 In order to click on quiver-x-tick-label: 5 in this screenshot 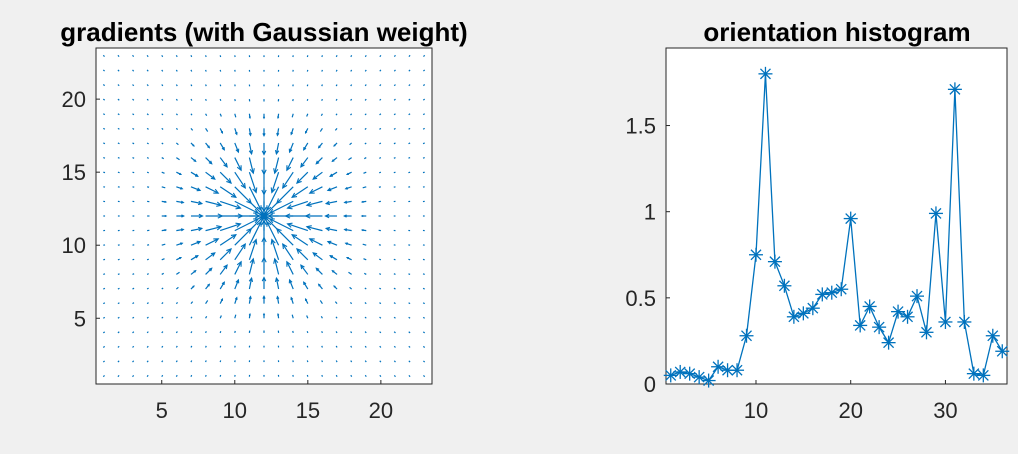, I will do `click(162, 410)`.